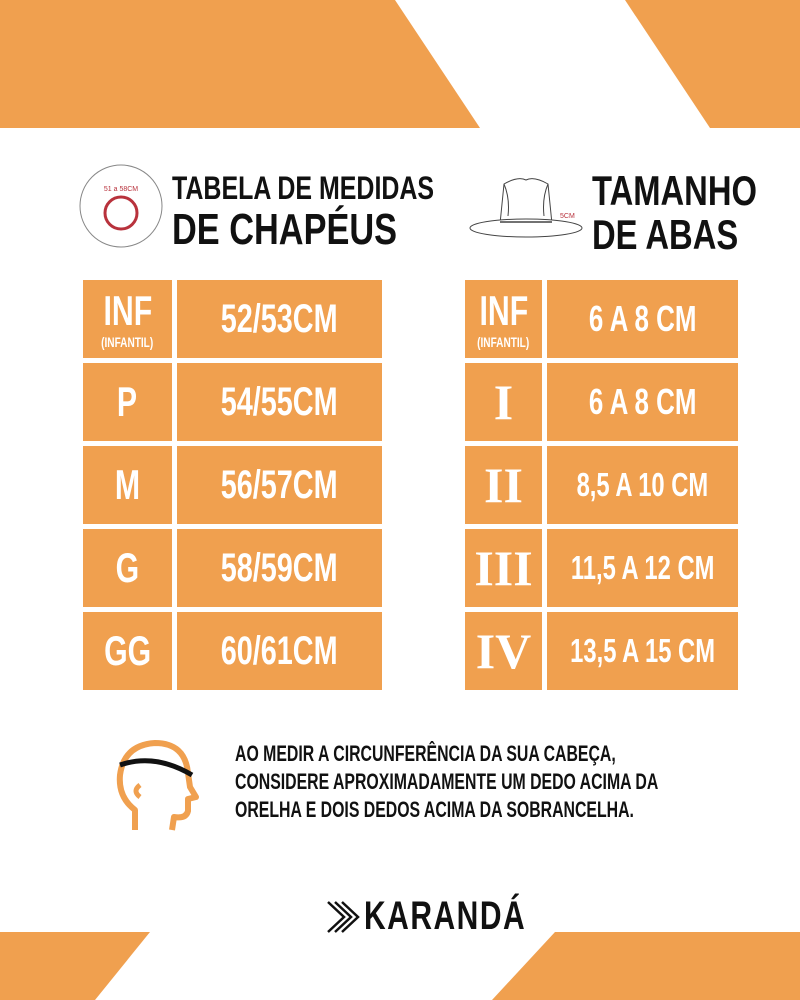 This screenshot has width=800, height=1000. What do you see at coordinates (157, 785) in the screenshot?
I see `head-measure-icon` at bounding box center [157, 785].